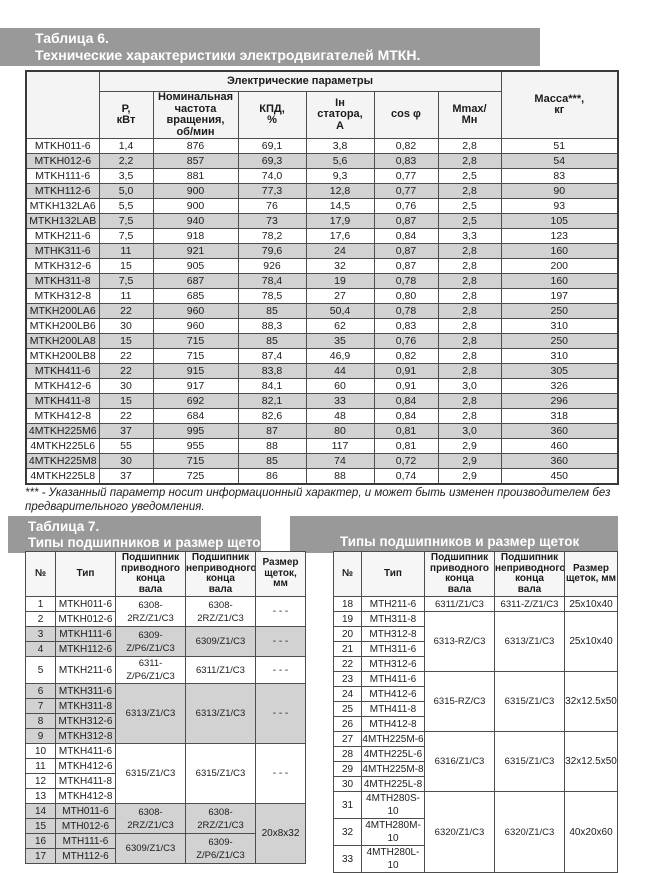 The image size is (645, 873). What do you see at coordinates (195, 161) in the screenshot?
I see `table-cell: 857` at bounding box center [195, 161].